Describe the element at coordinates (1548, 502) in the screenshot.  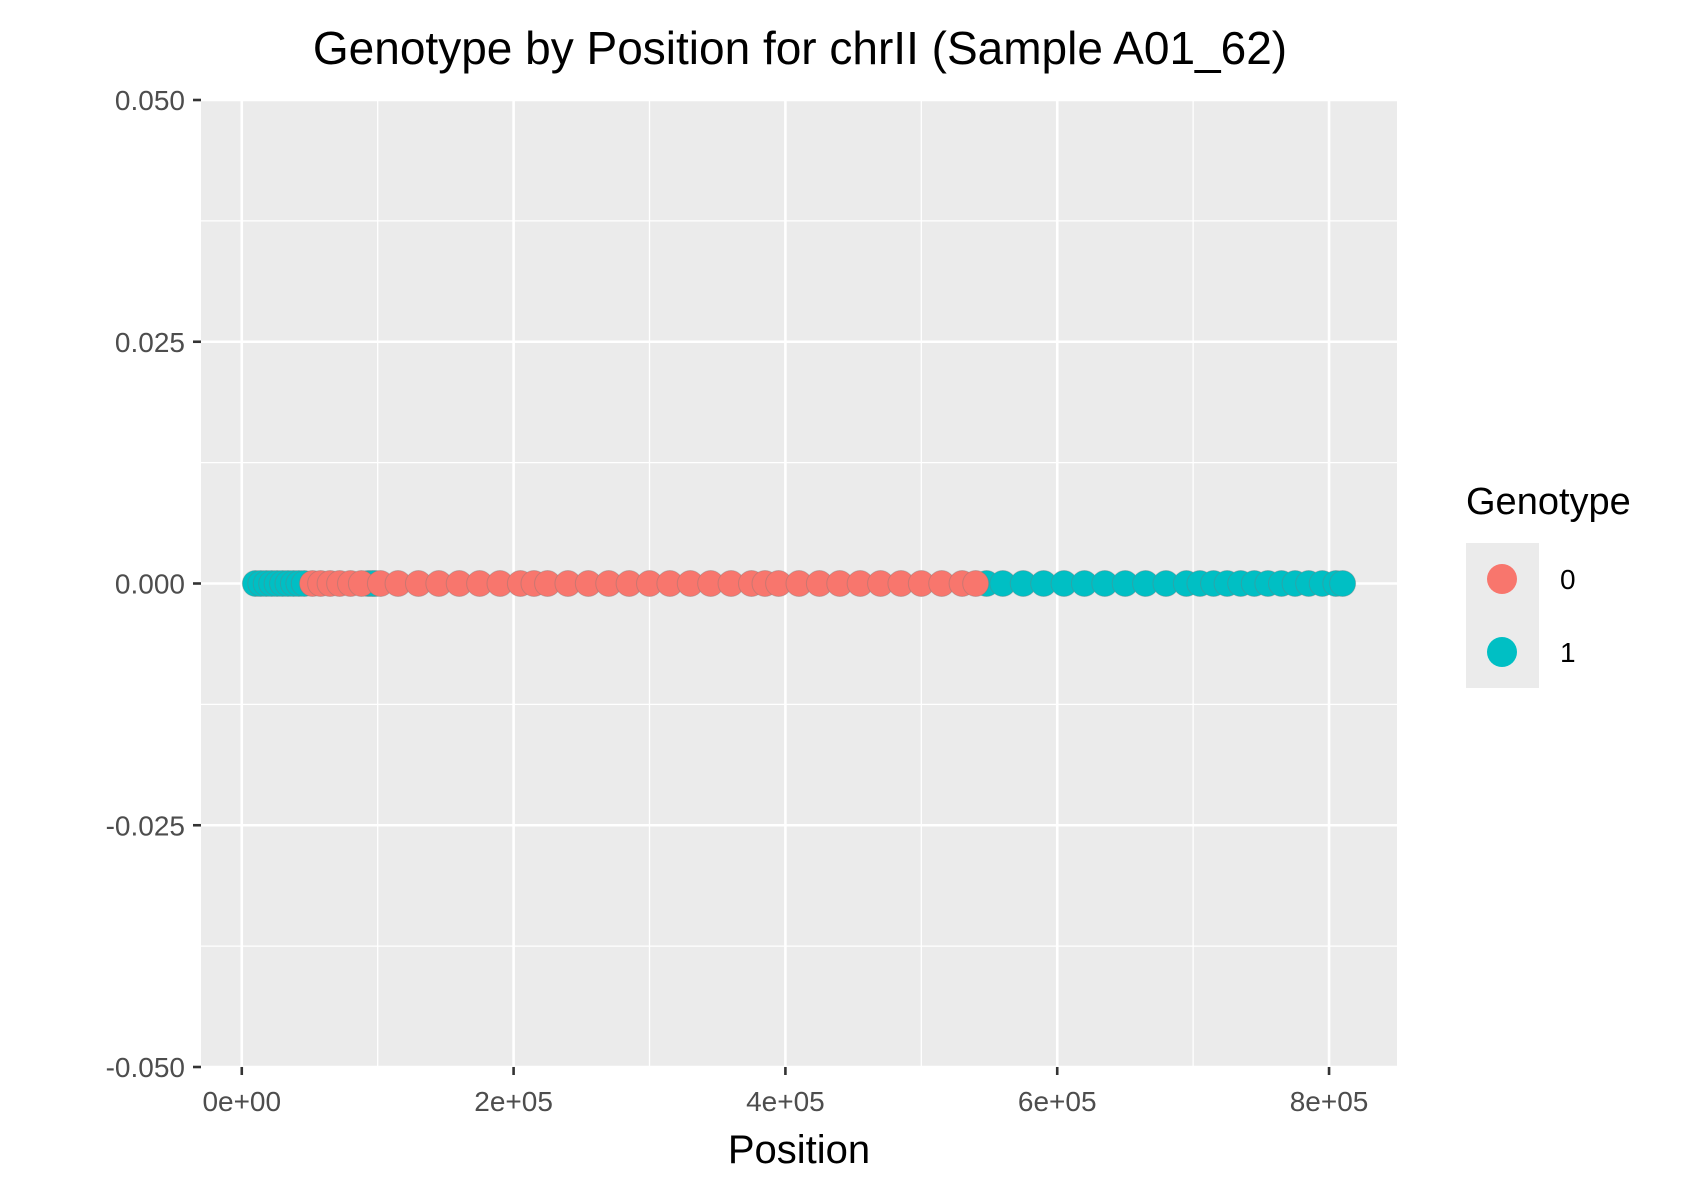
I see `legend-title: Genotype` at that location.